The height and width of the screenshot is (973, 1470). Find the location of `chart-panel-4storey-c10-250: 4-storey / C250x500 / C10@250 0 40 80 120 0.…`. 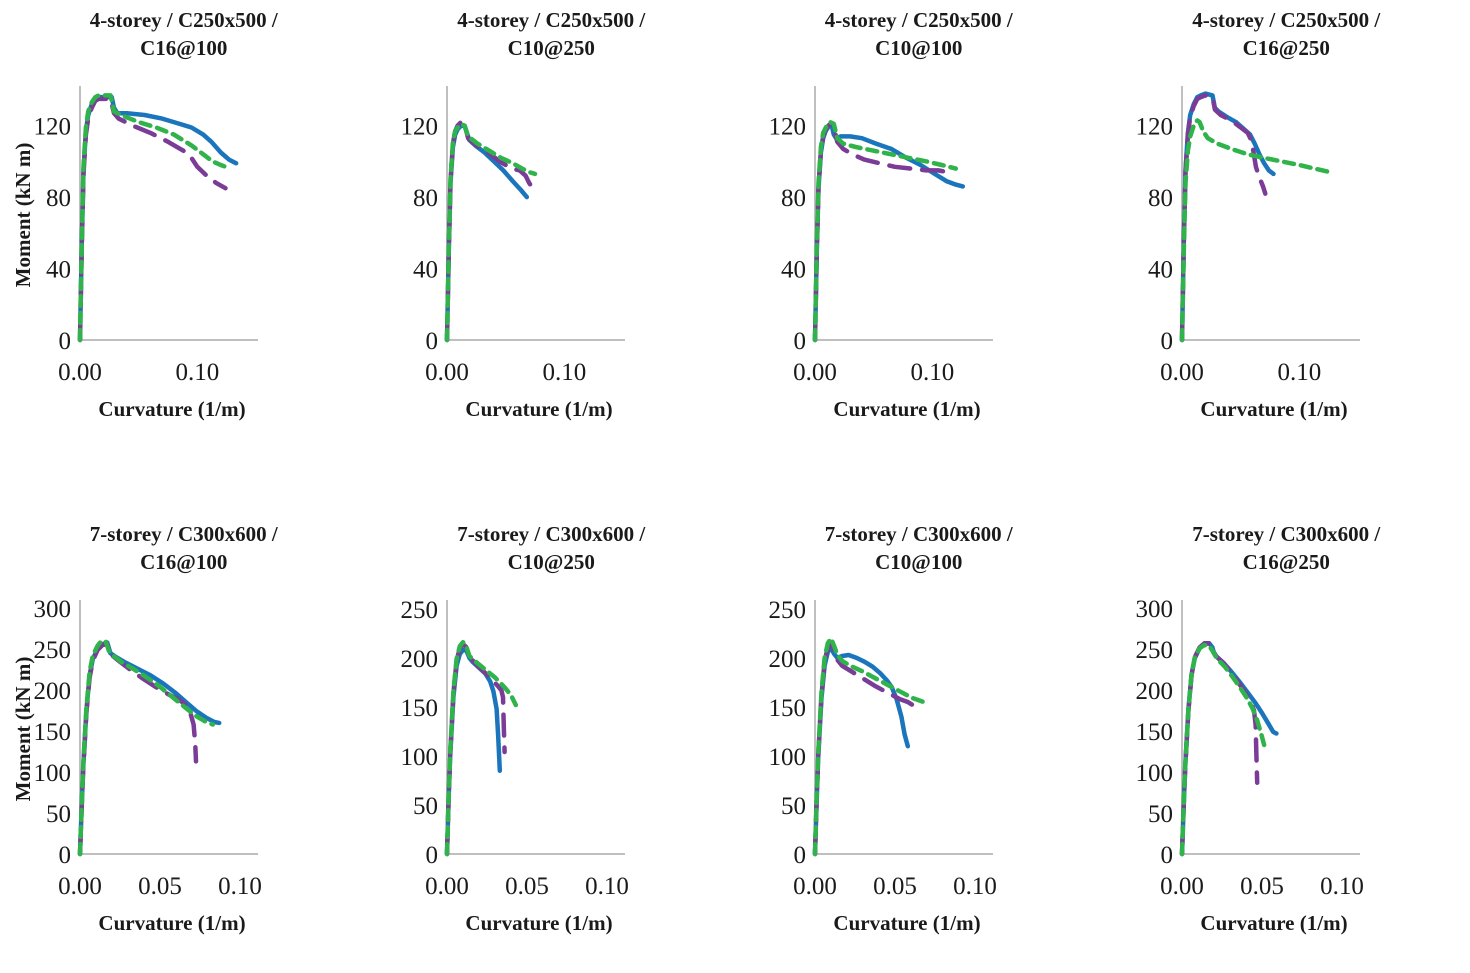

chart-panel-4storey-c10-250: 4-storey / C250x500 / C10@250 0 40 80 120 0.… is located at coordinates (552, 239).